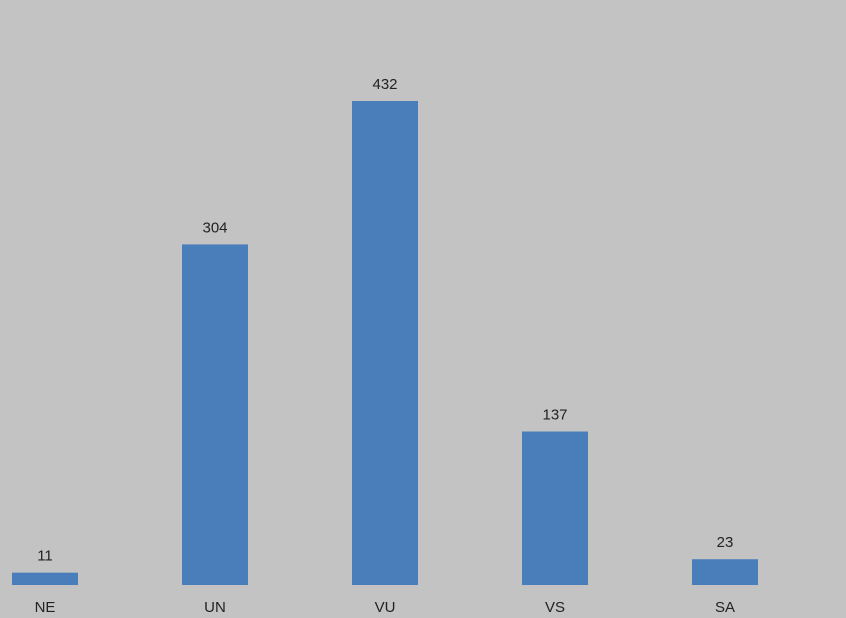 Image resolution: width=846 pixels, height=618 pixels. I want to click on x-tick-label: VU, so click(385, 607).